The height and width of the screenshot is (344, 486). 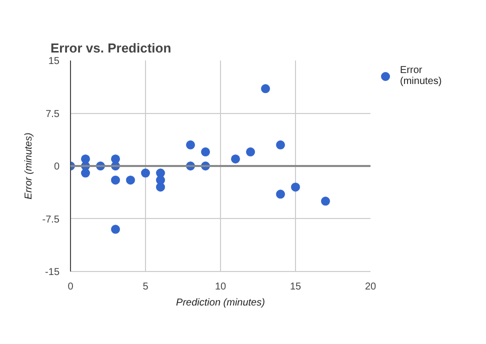 I want to click on y-tick-label: 7.5, so click(x=53, y=114).